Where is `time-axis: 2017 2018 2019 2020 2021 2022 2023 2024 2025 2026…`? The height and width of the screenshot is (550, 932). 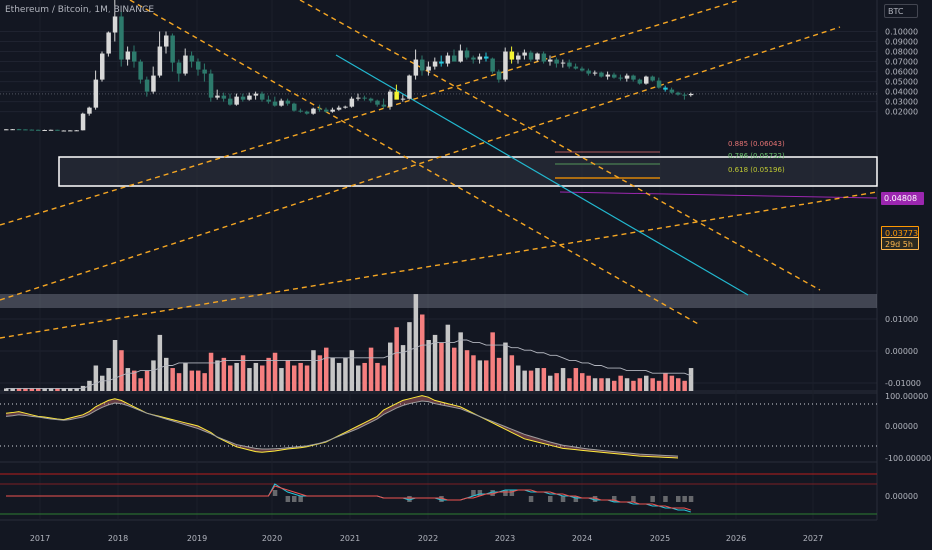 time-axis: 2017 2018 2019 2020 2021 2022 2023 2024 2025 2026… is located at coordinates (426, 538).